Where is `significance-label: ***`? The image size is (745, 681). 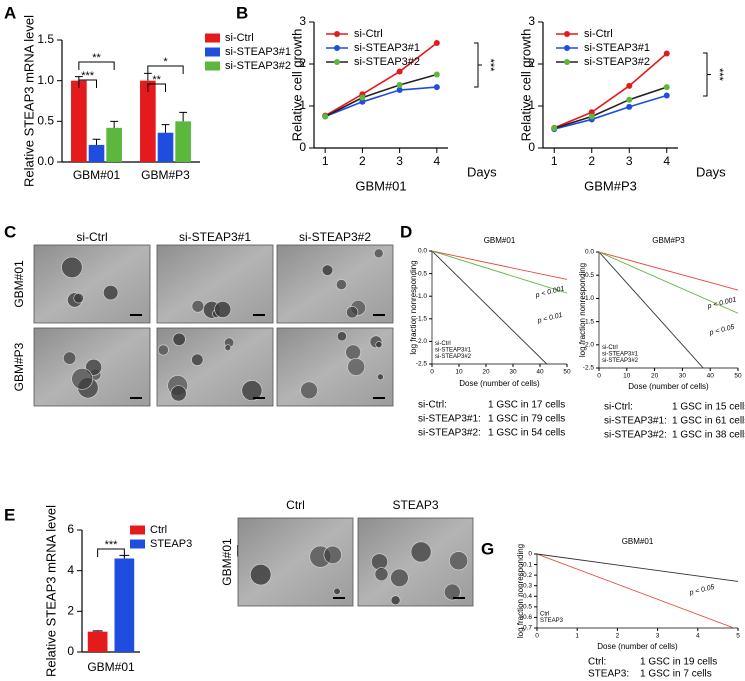 significance-label: *** is located at coordinates (88, 76).